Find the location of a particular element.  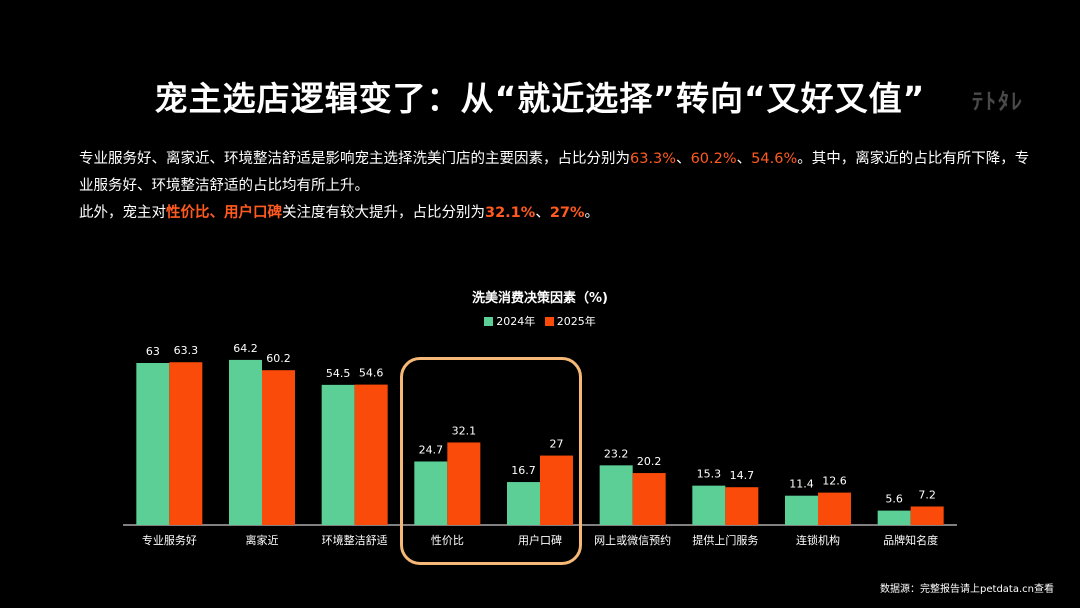

chart-legend: 2024年 2025年 is located at coordinates (540, 321).